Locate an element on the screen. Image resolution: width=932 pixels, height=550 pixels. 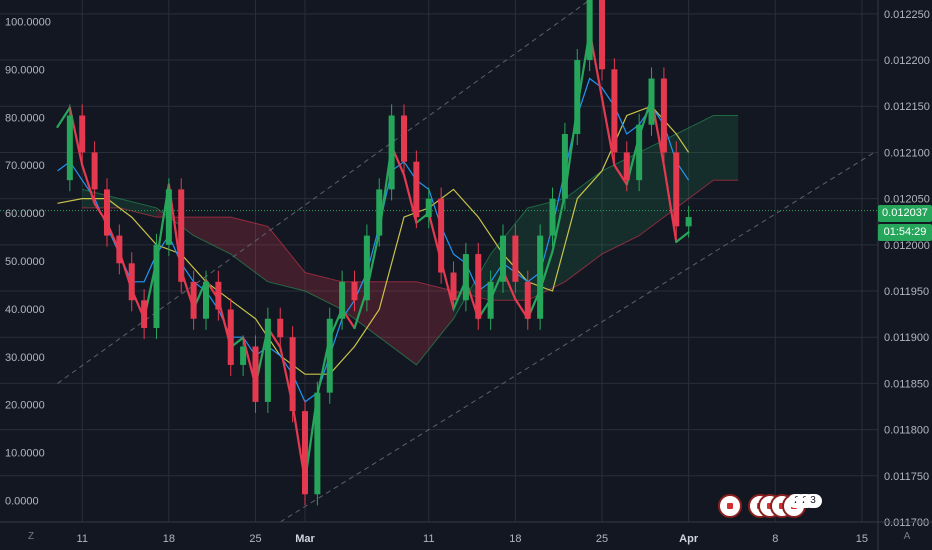
right-tick-label: 0.012100 is located at coordinates (907, 153).